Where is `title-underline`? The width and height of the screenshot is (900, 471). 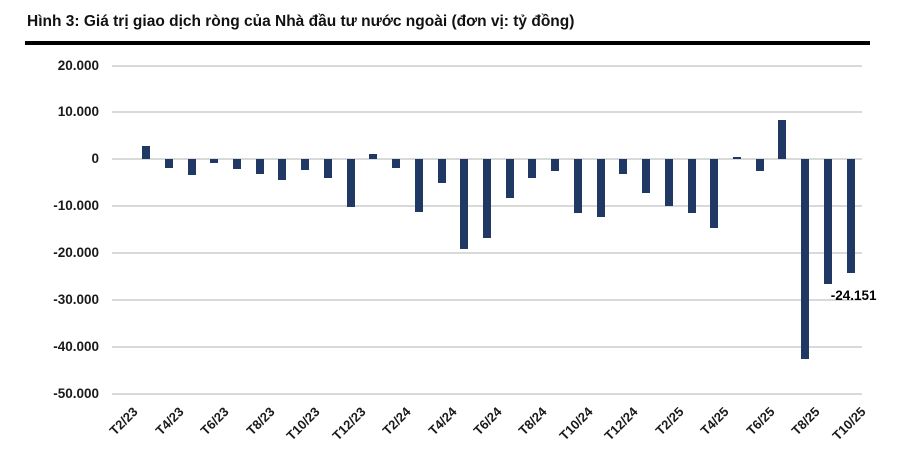 title-underline is located at coordinates (447, 43).